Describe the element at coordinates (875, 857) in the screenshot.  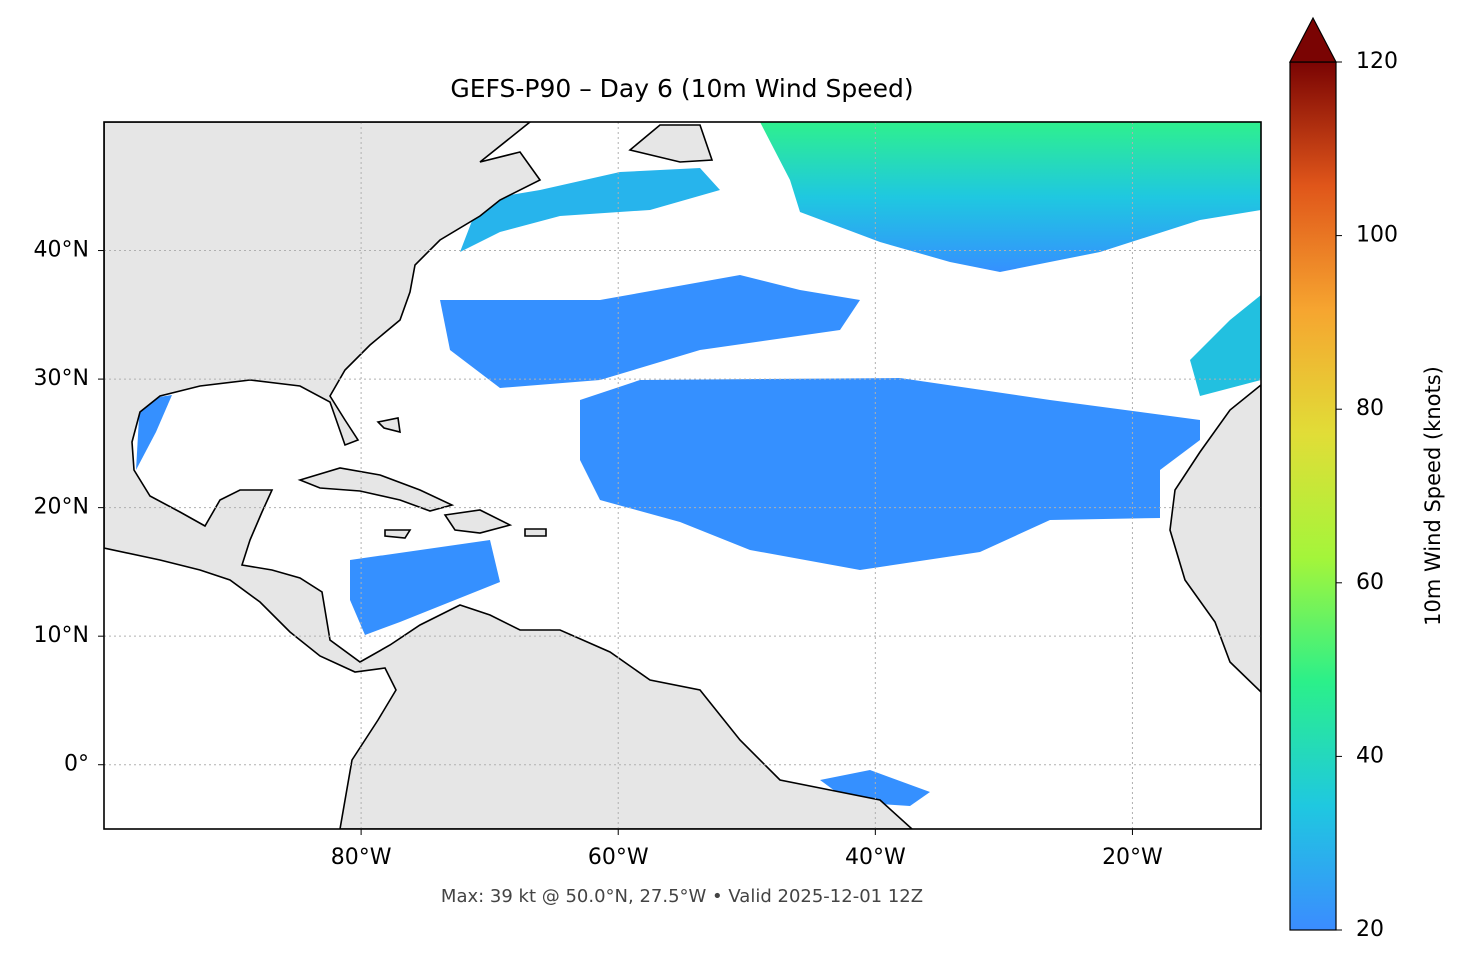
I see `x-tick-label: 40°W` at that location.